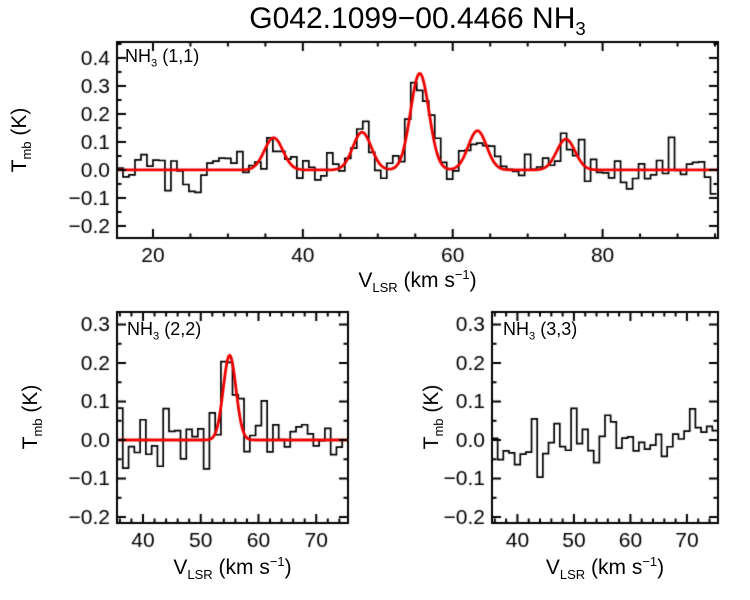  Describe the element at coordinates (162, 58) in the screenshot. I see `panel-annotation-nh3-1-1: NH3 (1,1)` at that location.